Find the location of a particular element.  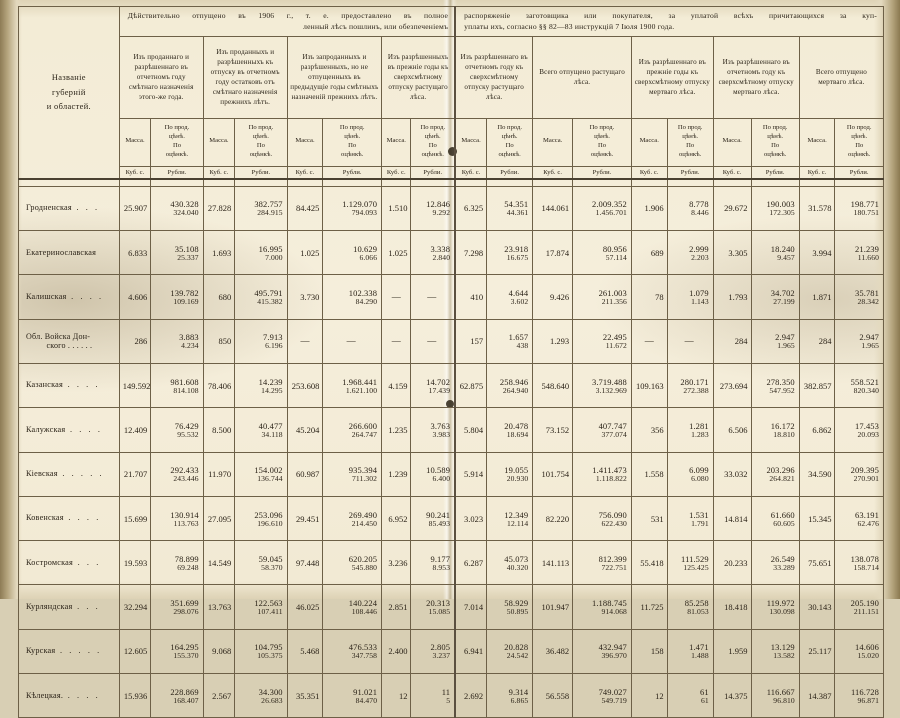

row-label-line2: ского . . . . . . is located at coordinates (69, 346).